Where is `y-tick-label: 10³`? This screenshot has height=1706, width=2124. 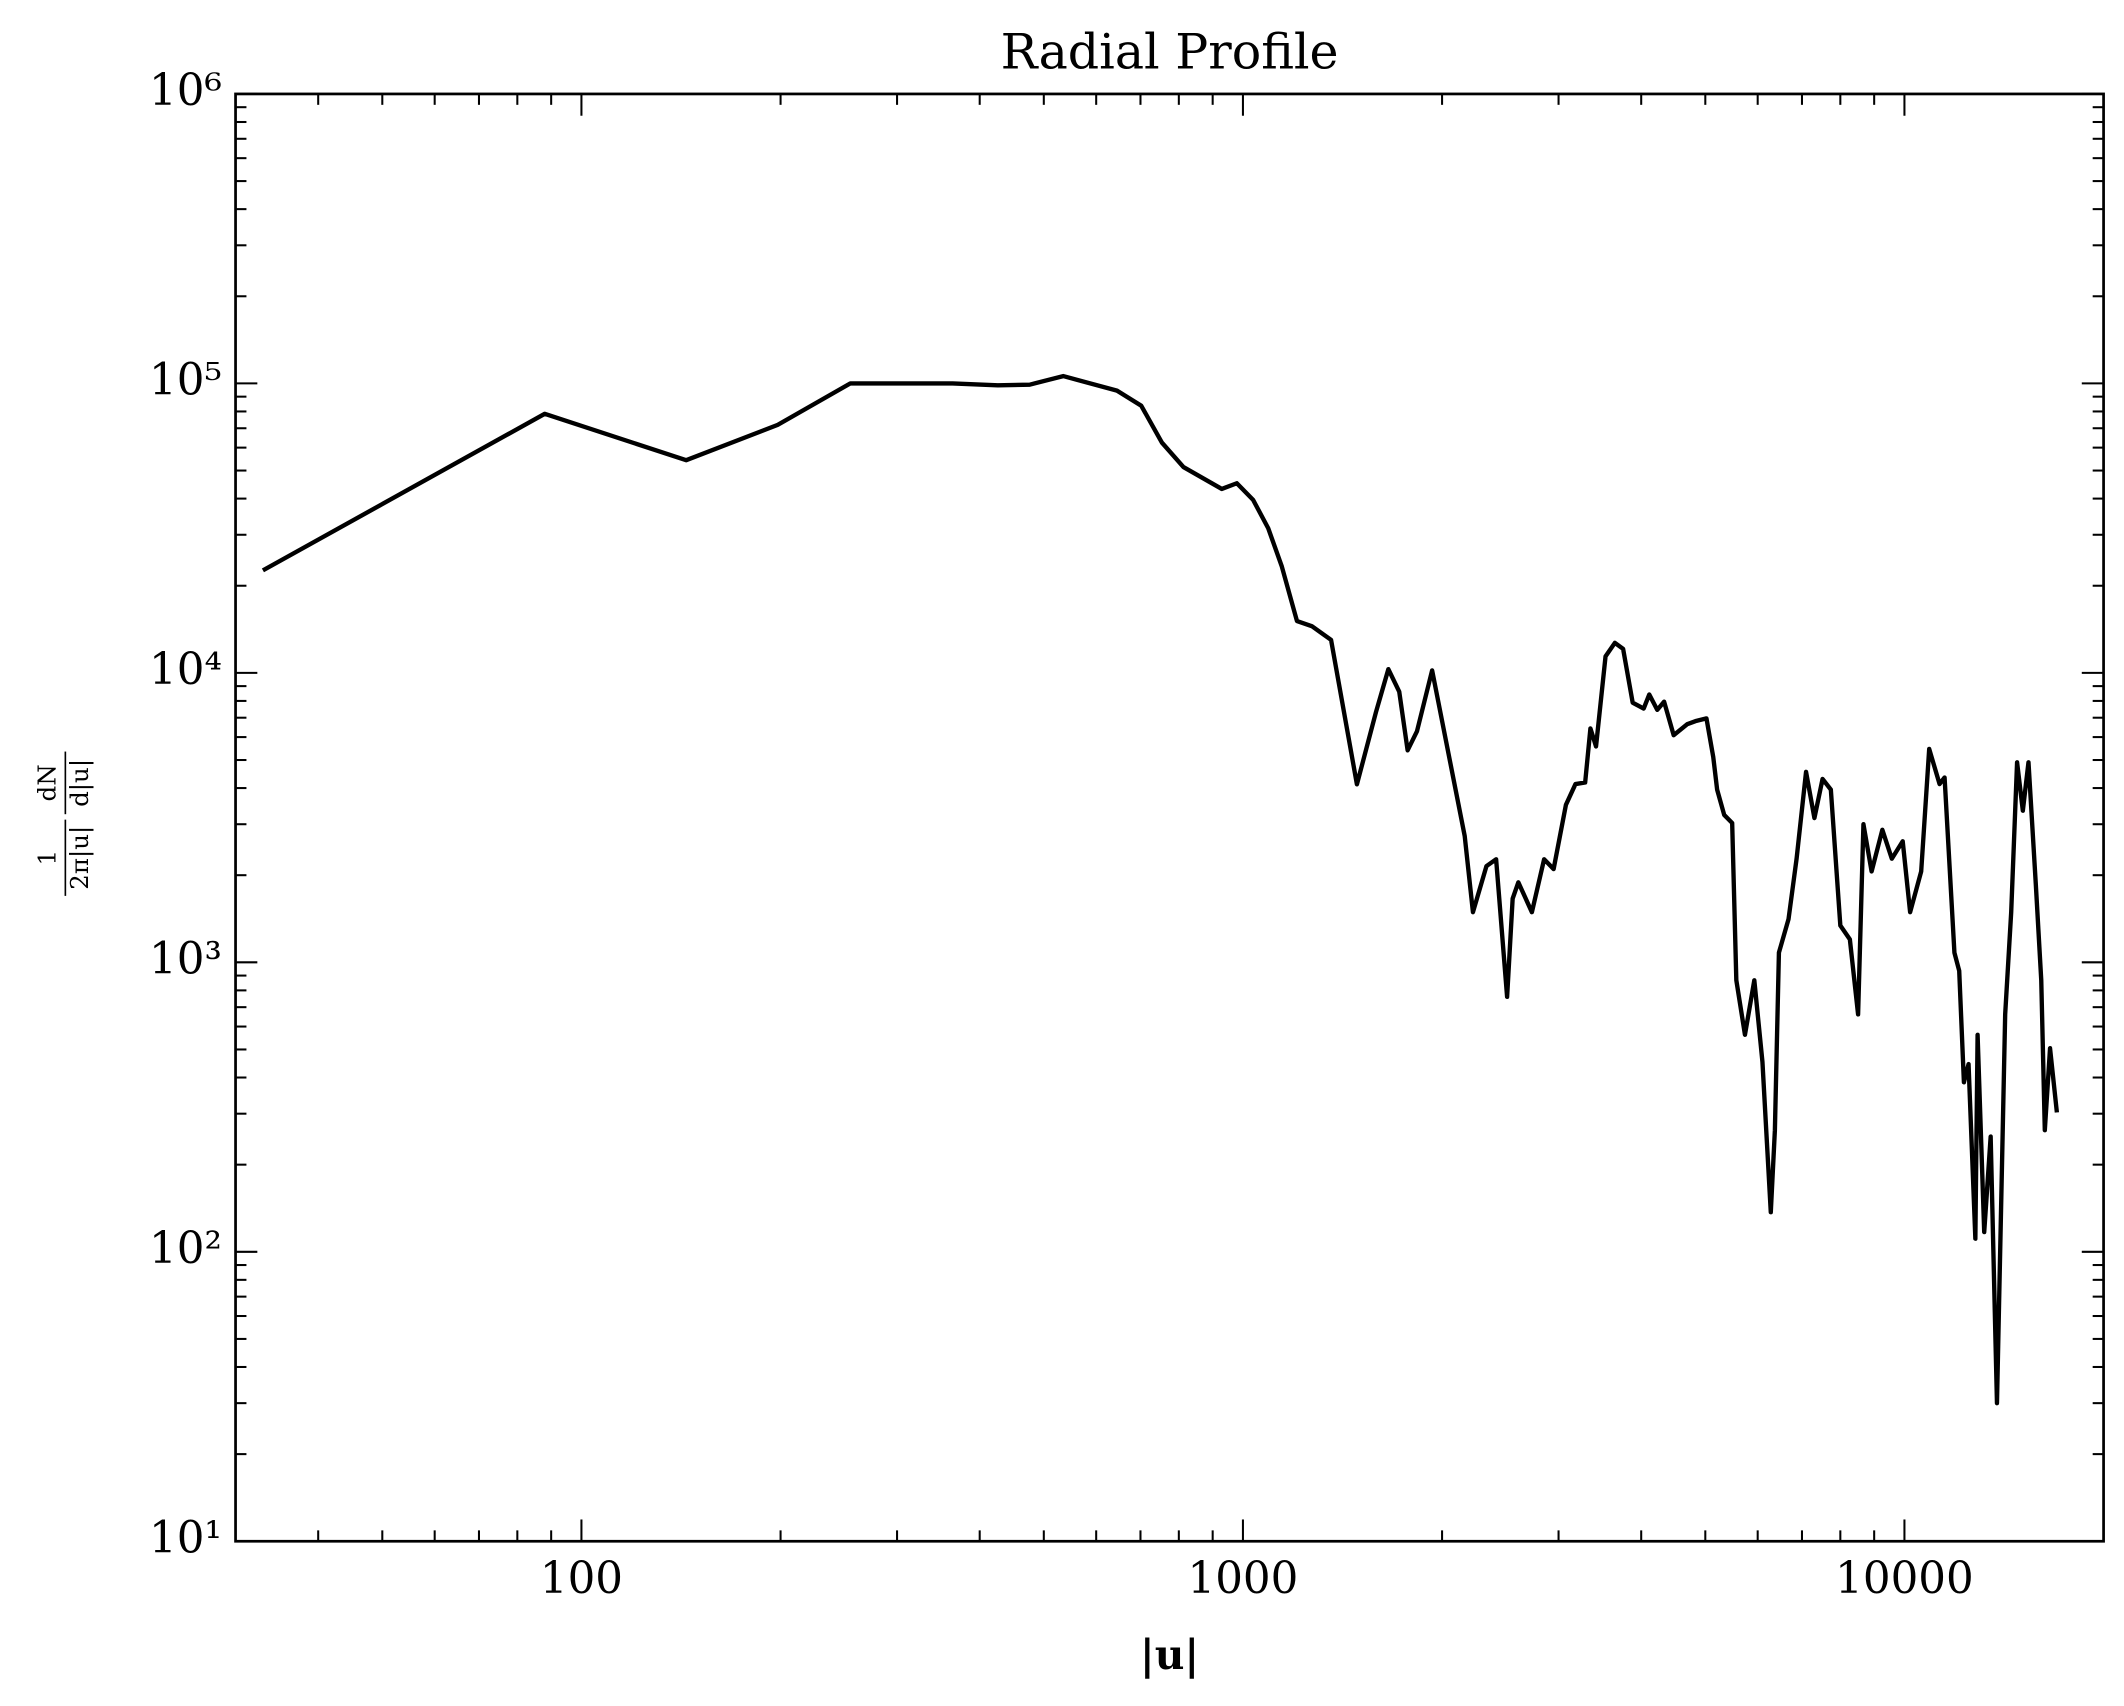
y-tick-label: 10³ is located at coordinates (185, 959).